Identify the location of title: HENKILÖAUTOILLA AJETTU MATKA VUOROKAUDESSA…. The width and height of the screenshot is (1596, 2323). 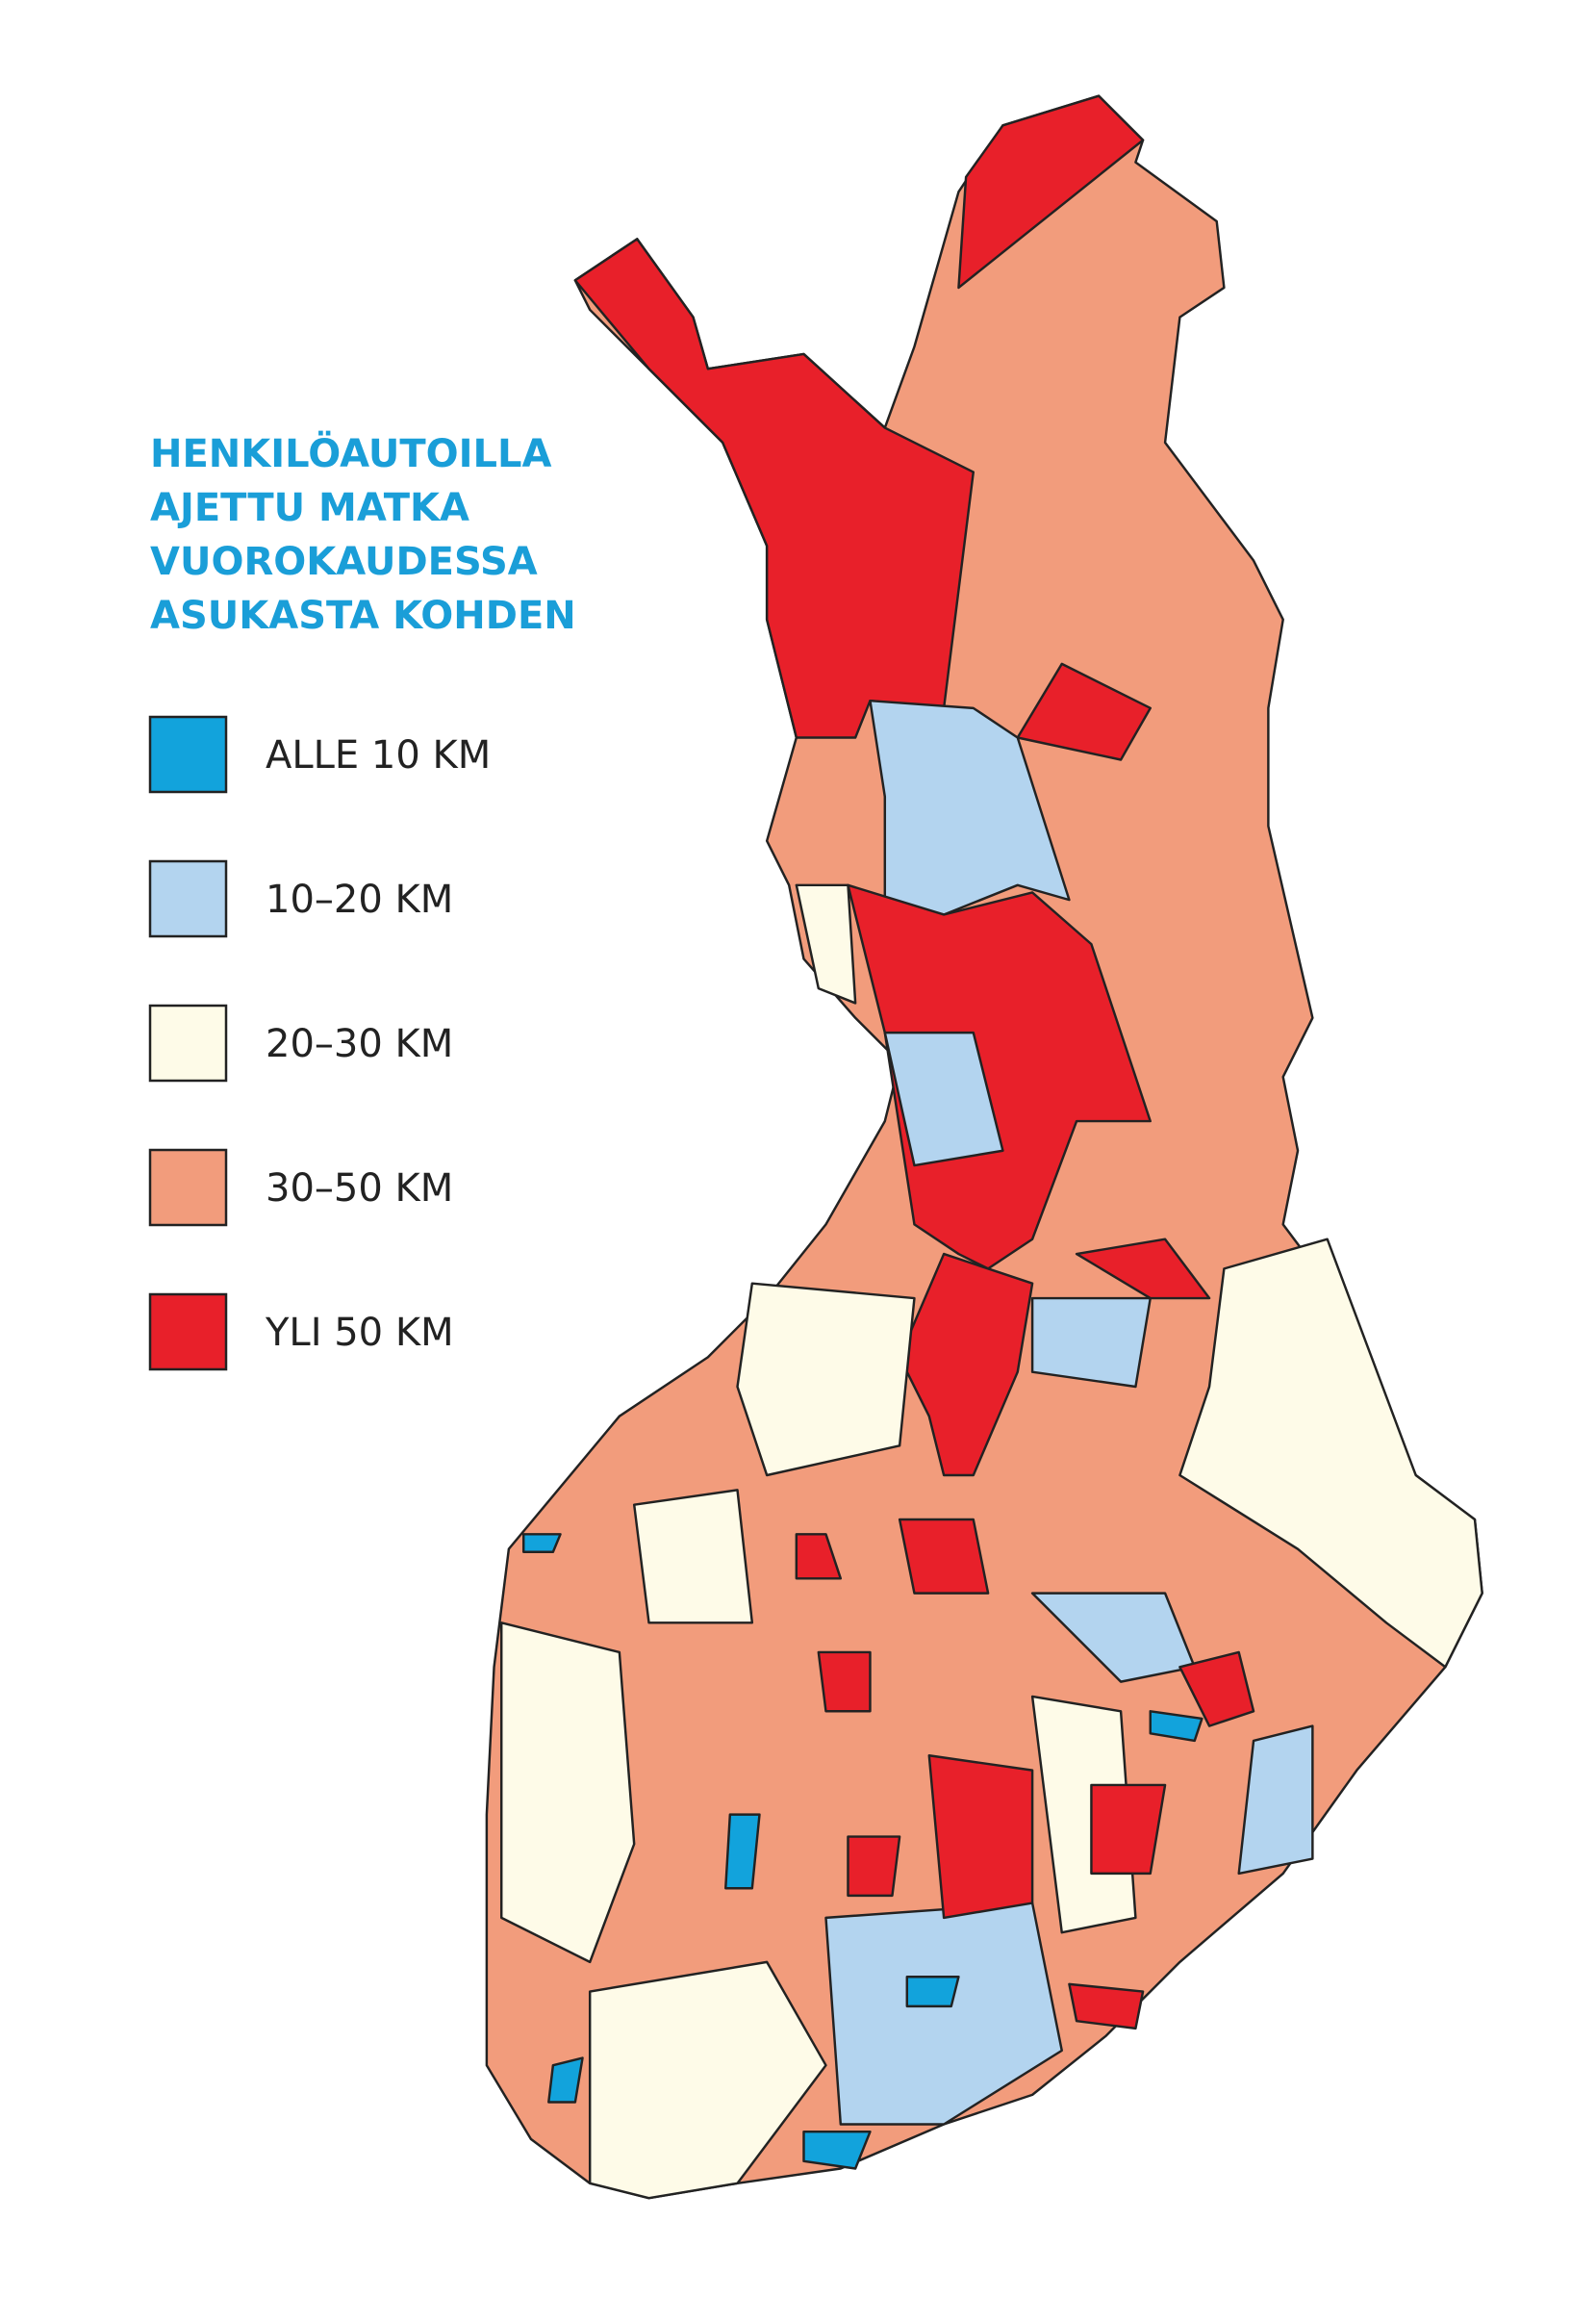
(363, 534).